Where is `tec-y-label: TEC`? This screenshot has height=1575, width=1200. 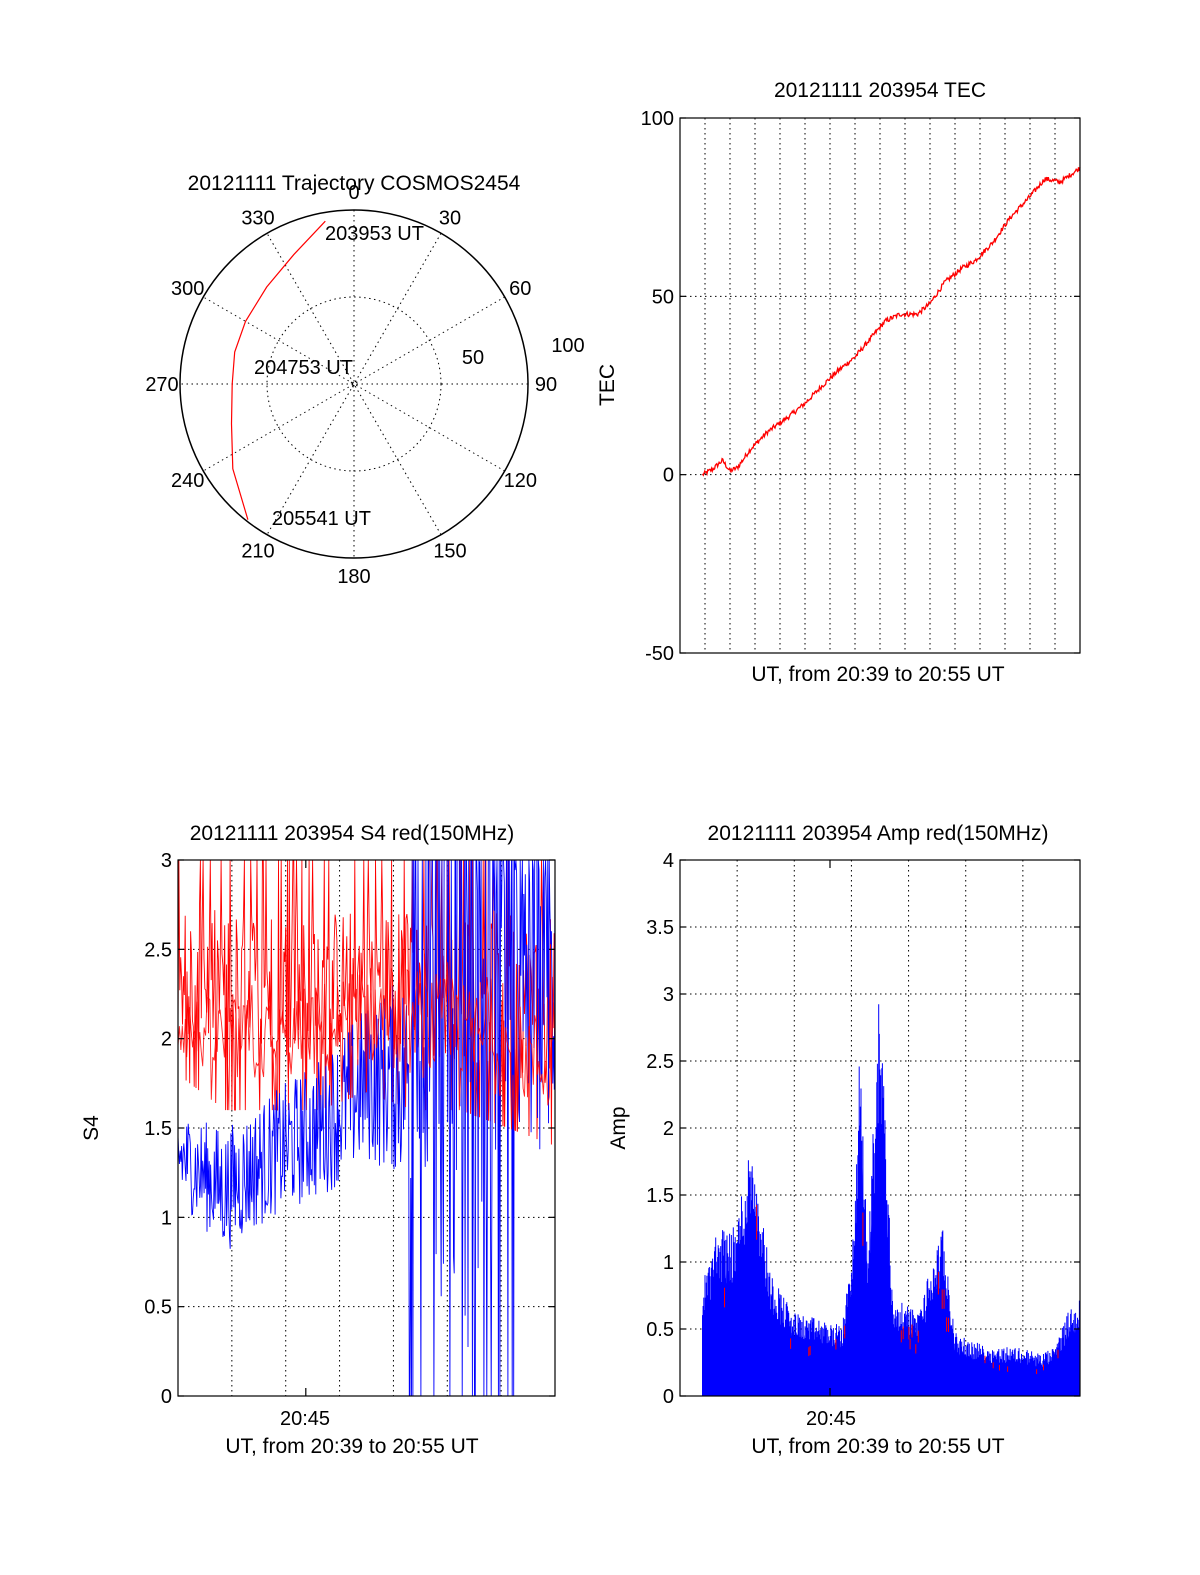
tec-y-label: TEC is located at coordinates (607, 385).